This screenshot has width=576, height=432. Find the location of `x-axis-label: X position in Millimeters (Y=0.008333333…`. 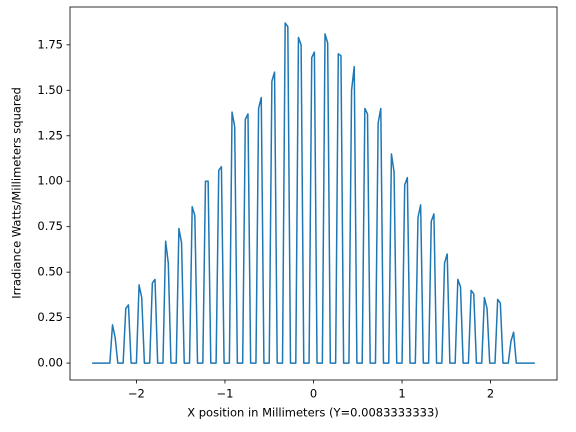

x-axis-label: X position in Millimeters (Y=0.008333333… is located at coordinates (313, 413).